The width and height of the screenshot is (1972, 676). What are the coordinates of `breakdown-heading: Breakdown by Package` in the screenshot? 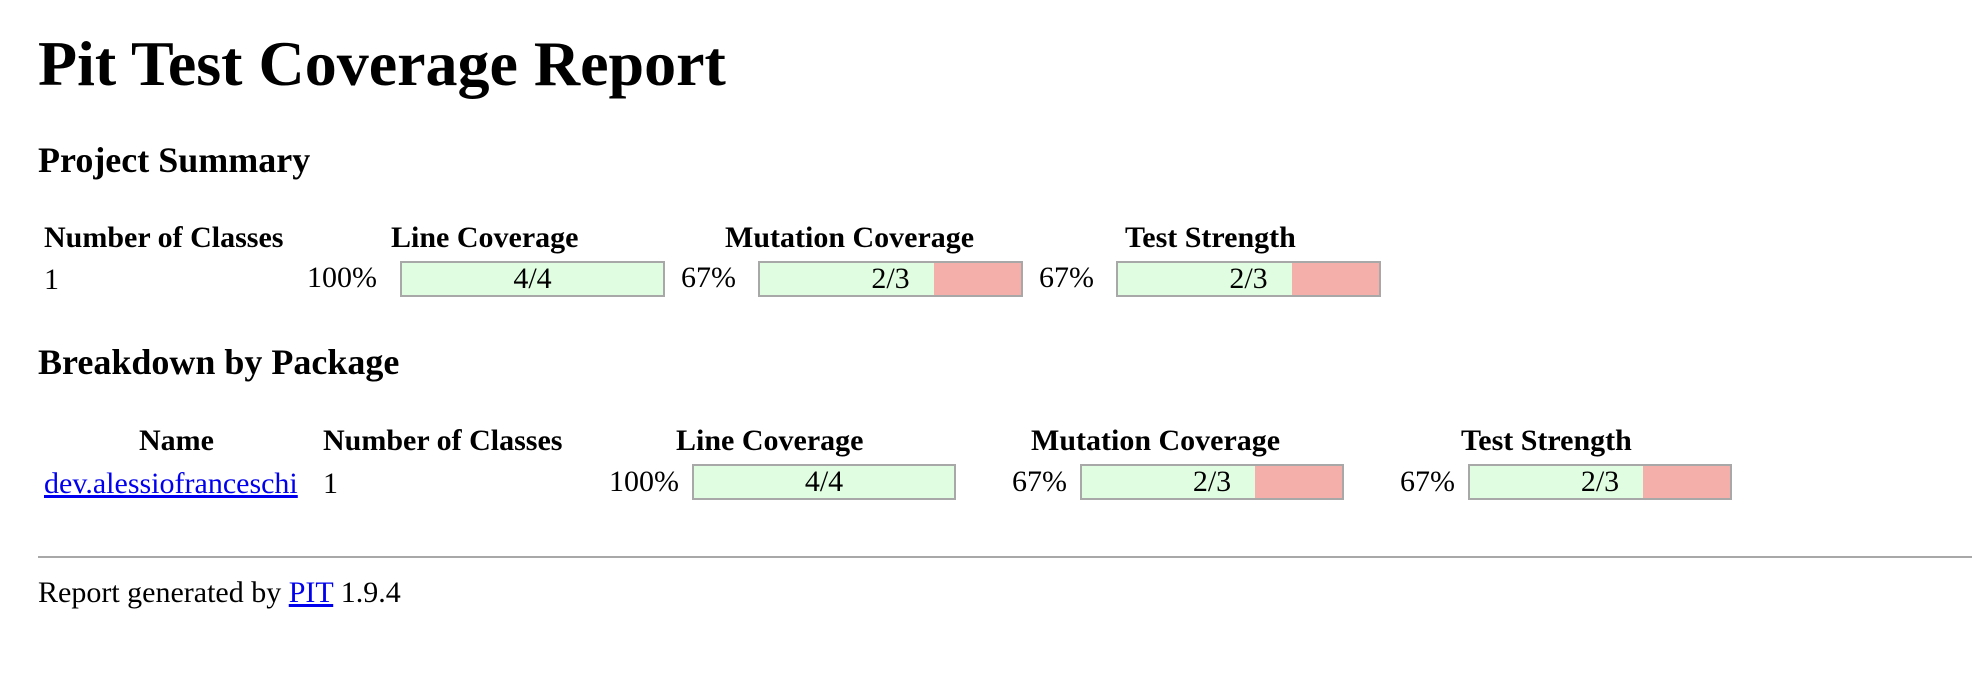 It's located at (219, 362).